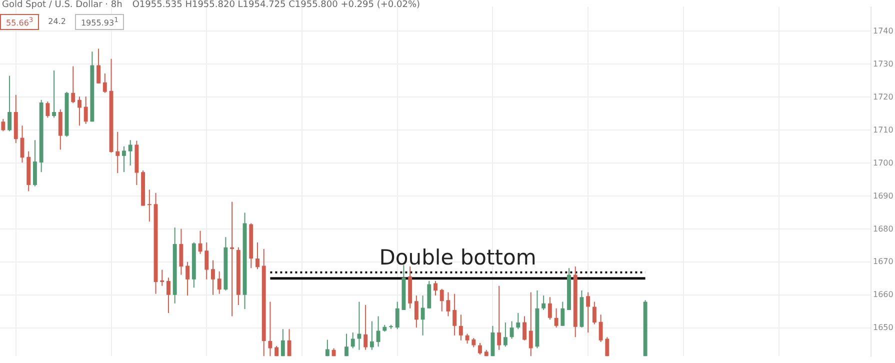 This screenshot has height=363, width=895. Describe the element at coordinates (883, 97) in the screenshot. I see `y-tick-label: 1720` at that location.